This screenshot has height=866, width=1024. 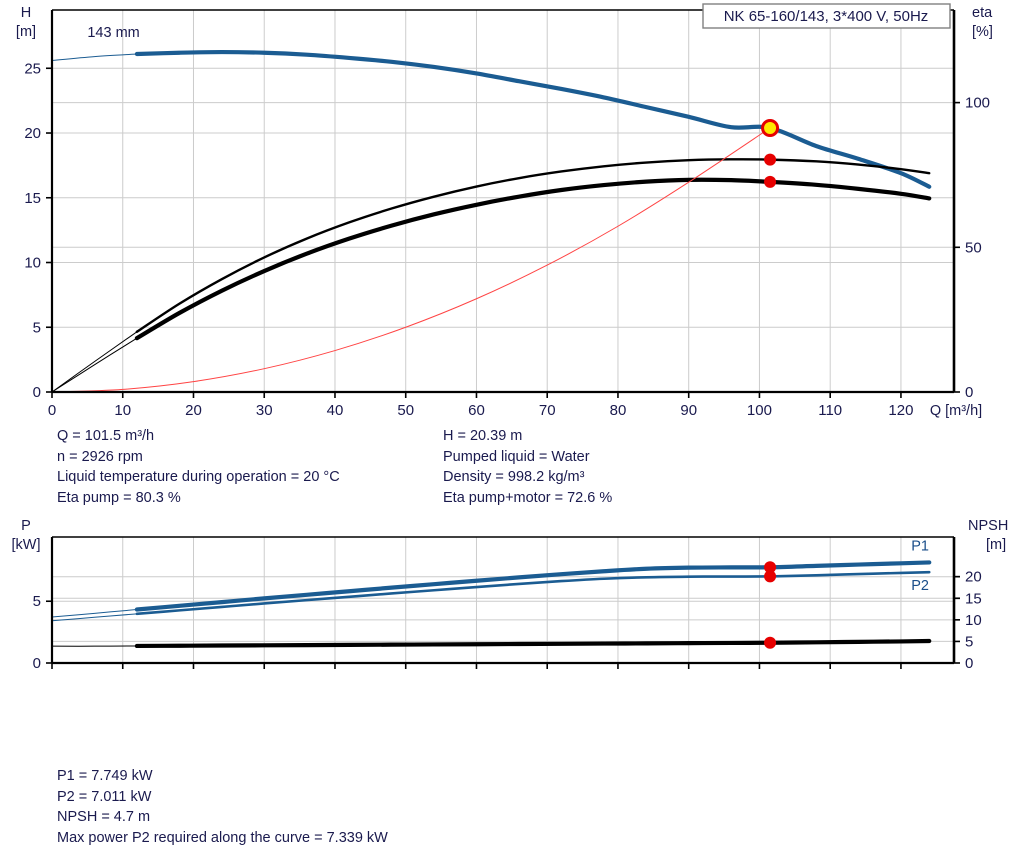 What do you see at coordinates (32, 68) in the screenshot?
I see `y-tick-label-left: 25` at bounding box center [32, 68].